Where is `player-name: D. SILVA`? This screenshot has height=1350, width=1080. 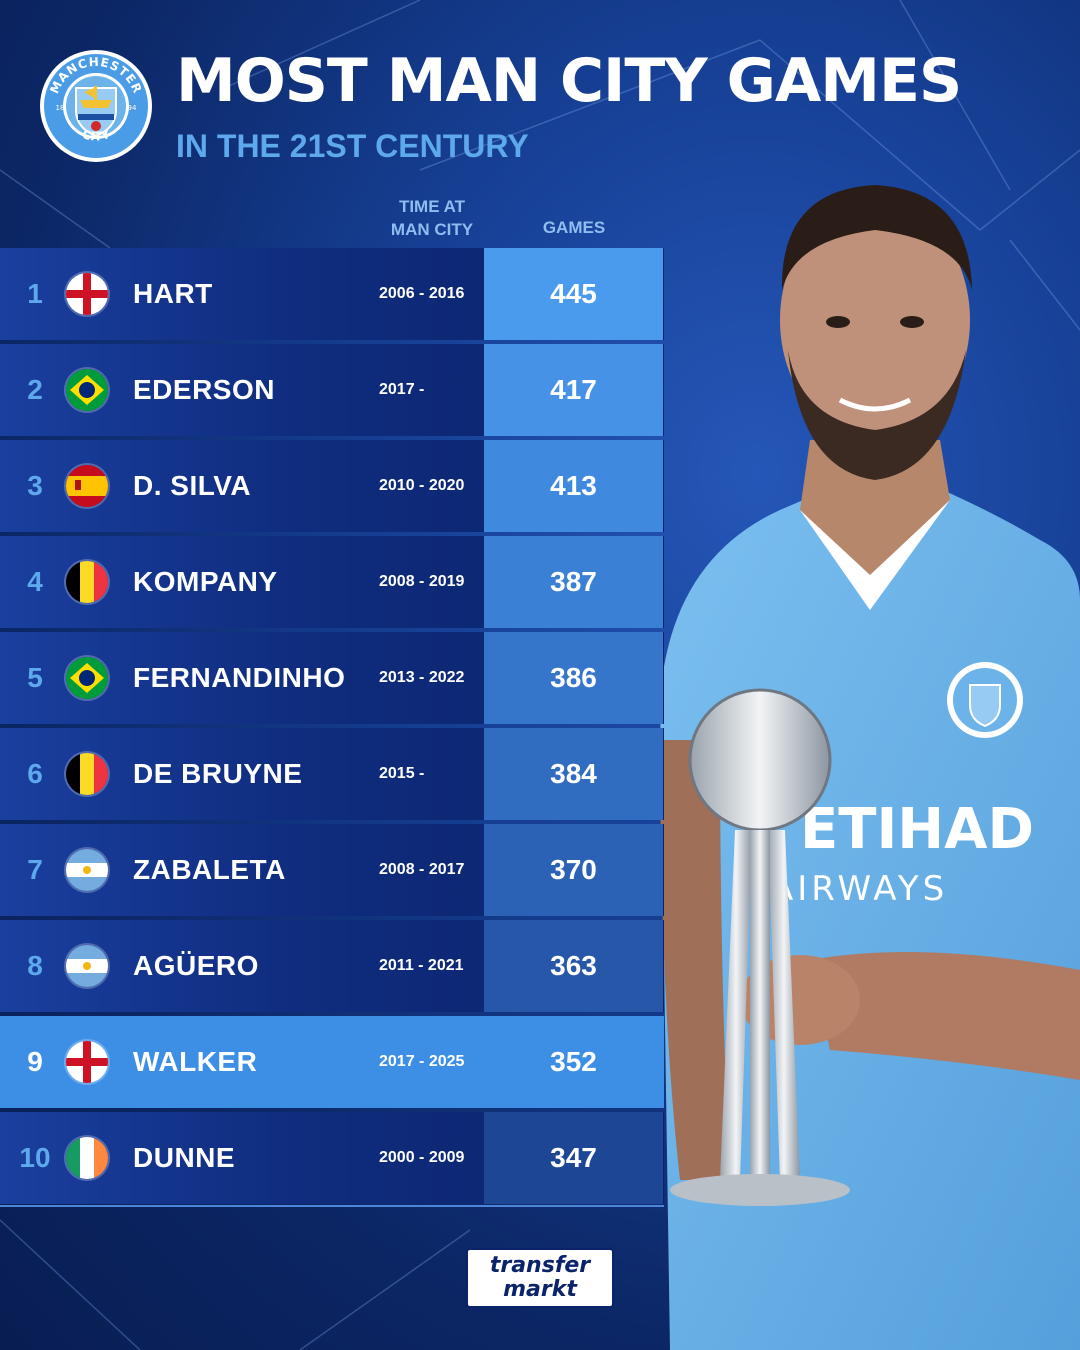 player-name: D. SILVA is located at coordinates (192, 485).